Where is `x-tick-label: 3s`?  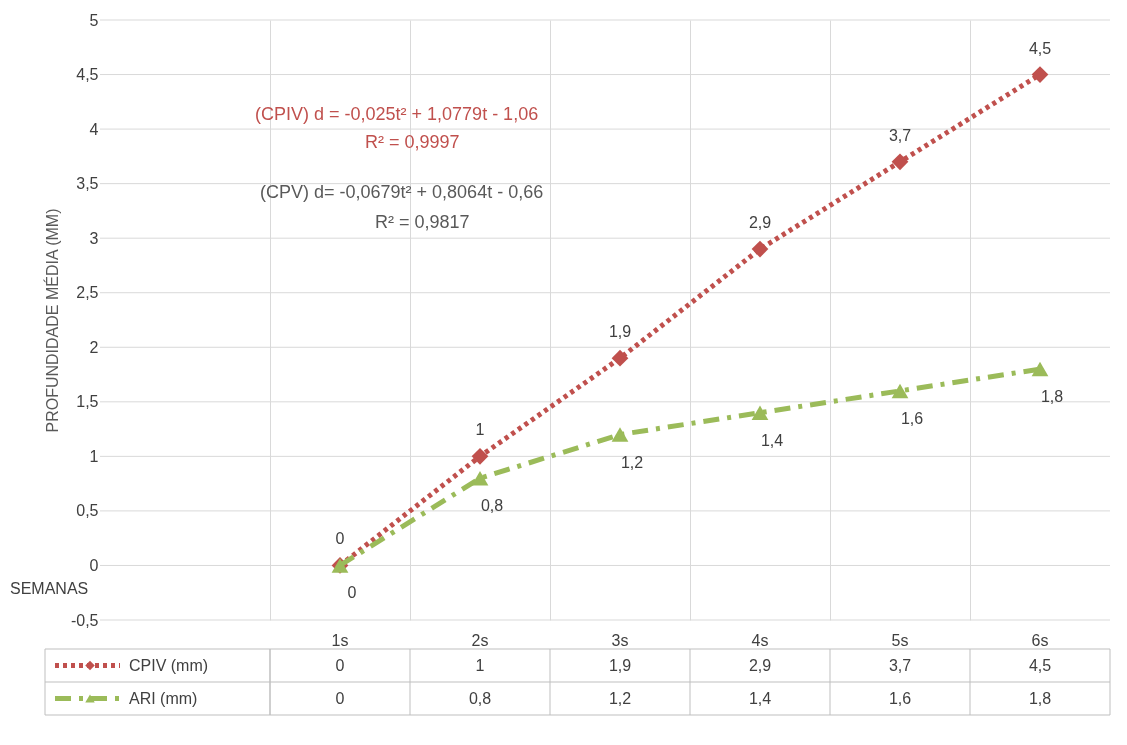 x-tick-label: 3s is located at coordinates (620, 640).